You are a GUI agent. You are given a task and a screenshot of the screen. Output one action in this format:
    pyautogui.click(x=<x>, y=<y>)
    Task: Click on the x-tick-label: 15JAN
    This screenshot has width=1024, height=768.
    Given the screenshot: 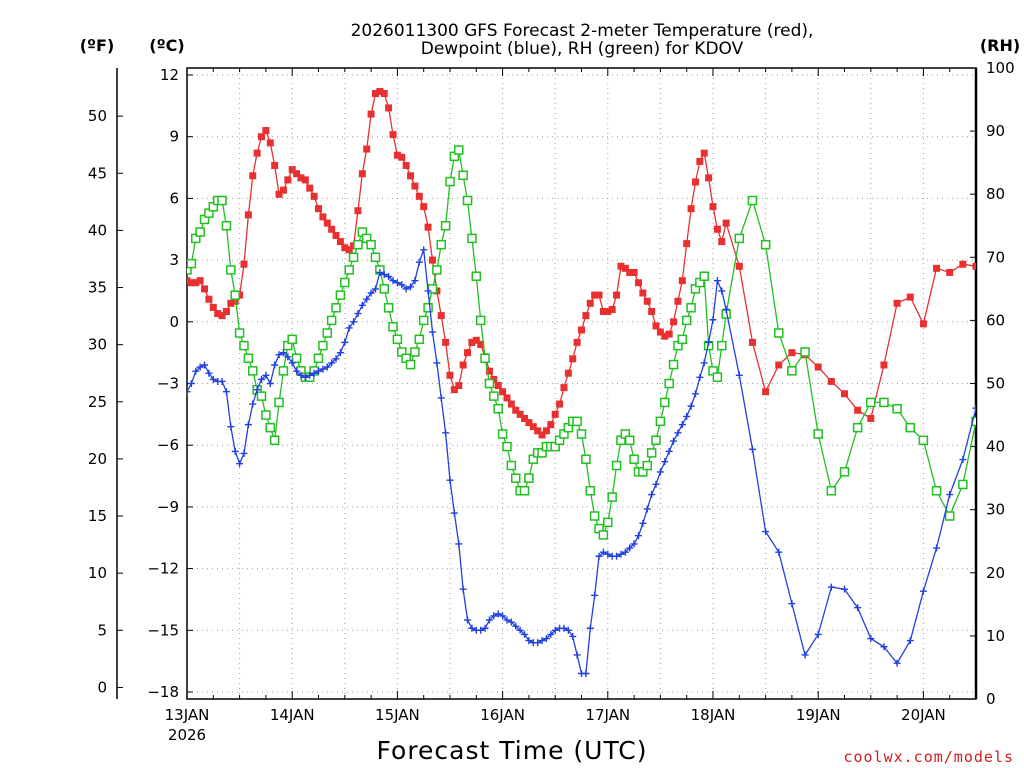 What is the action you would take?
    pyautogui.click(x=397, y=715)
    